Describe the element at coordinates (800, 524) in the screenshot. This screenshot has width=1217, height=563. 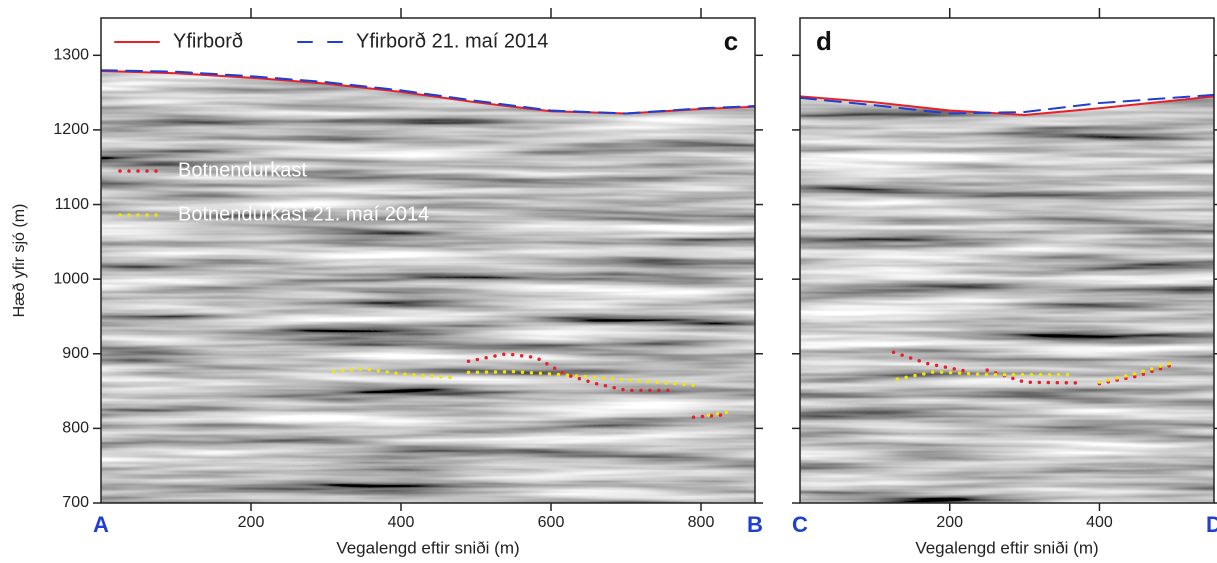
I see `start-label: C` at that location.